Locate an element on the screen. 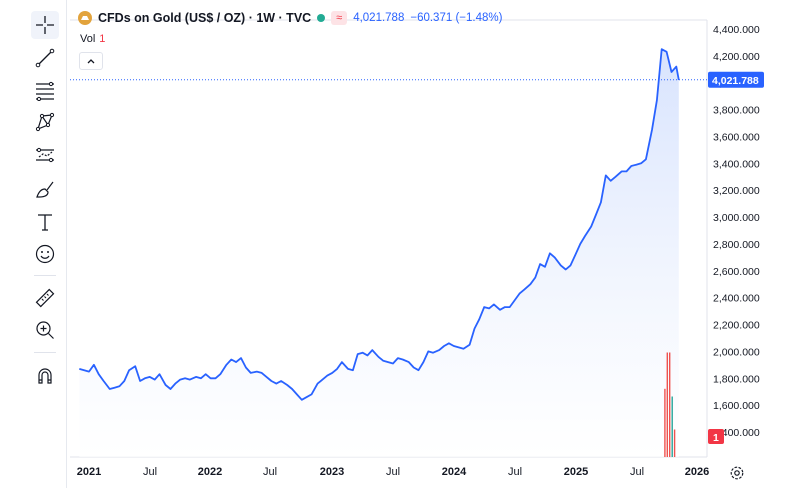  text-icon is located at coordinates (45, 222).